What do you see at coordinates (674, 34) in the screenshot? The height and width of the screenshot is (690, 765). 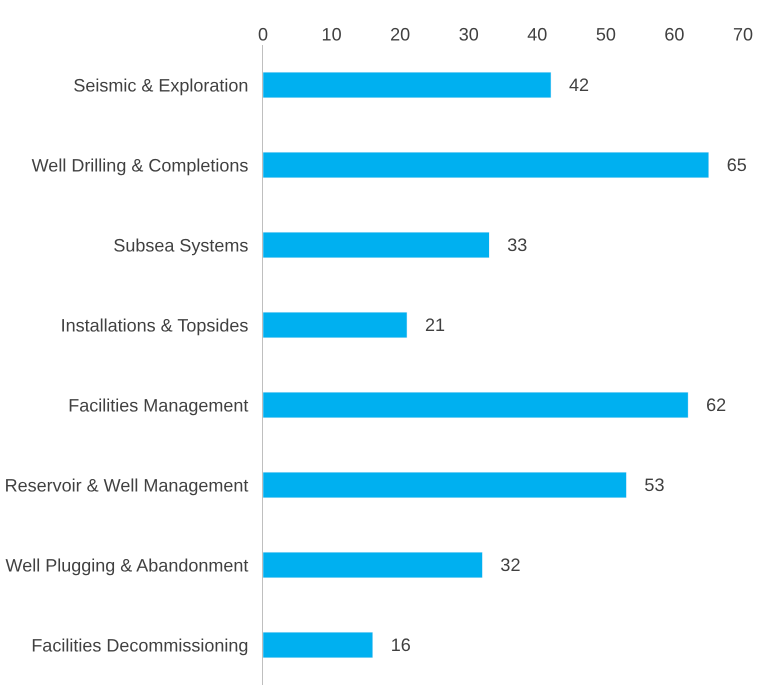 I see `x-tick-label: 60` at bounding box center [674, 34].